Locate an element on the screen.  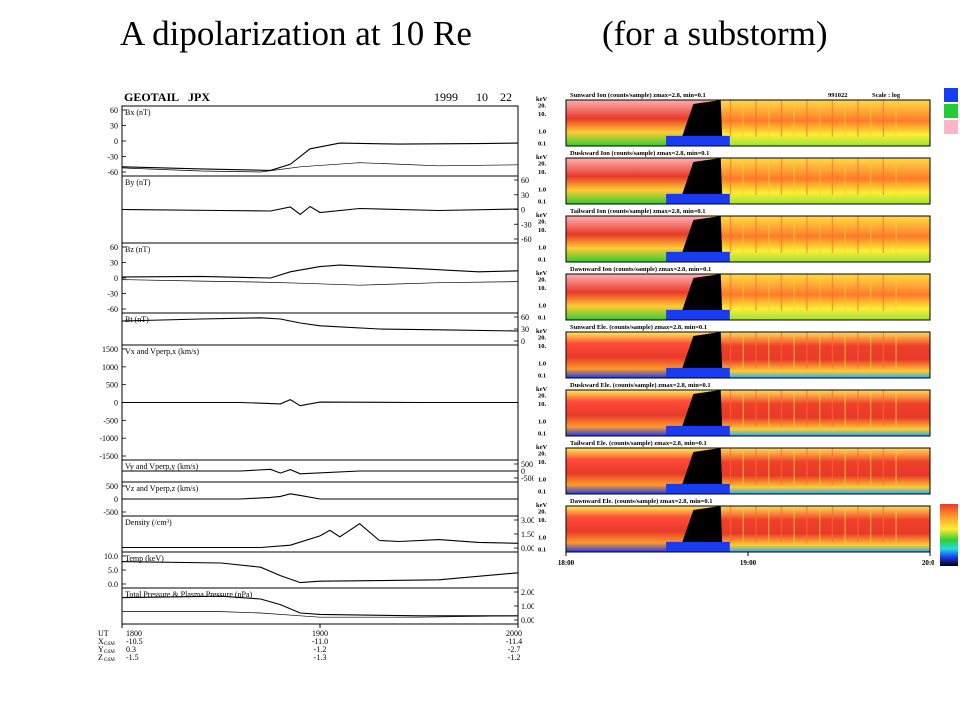
header-year: 1999 is located at coordinates (446, 97).